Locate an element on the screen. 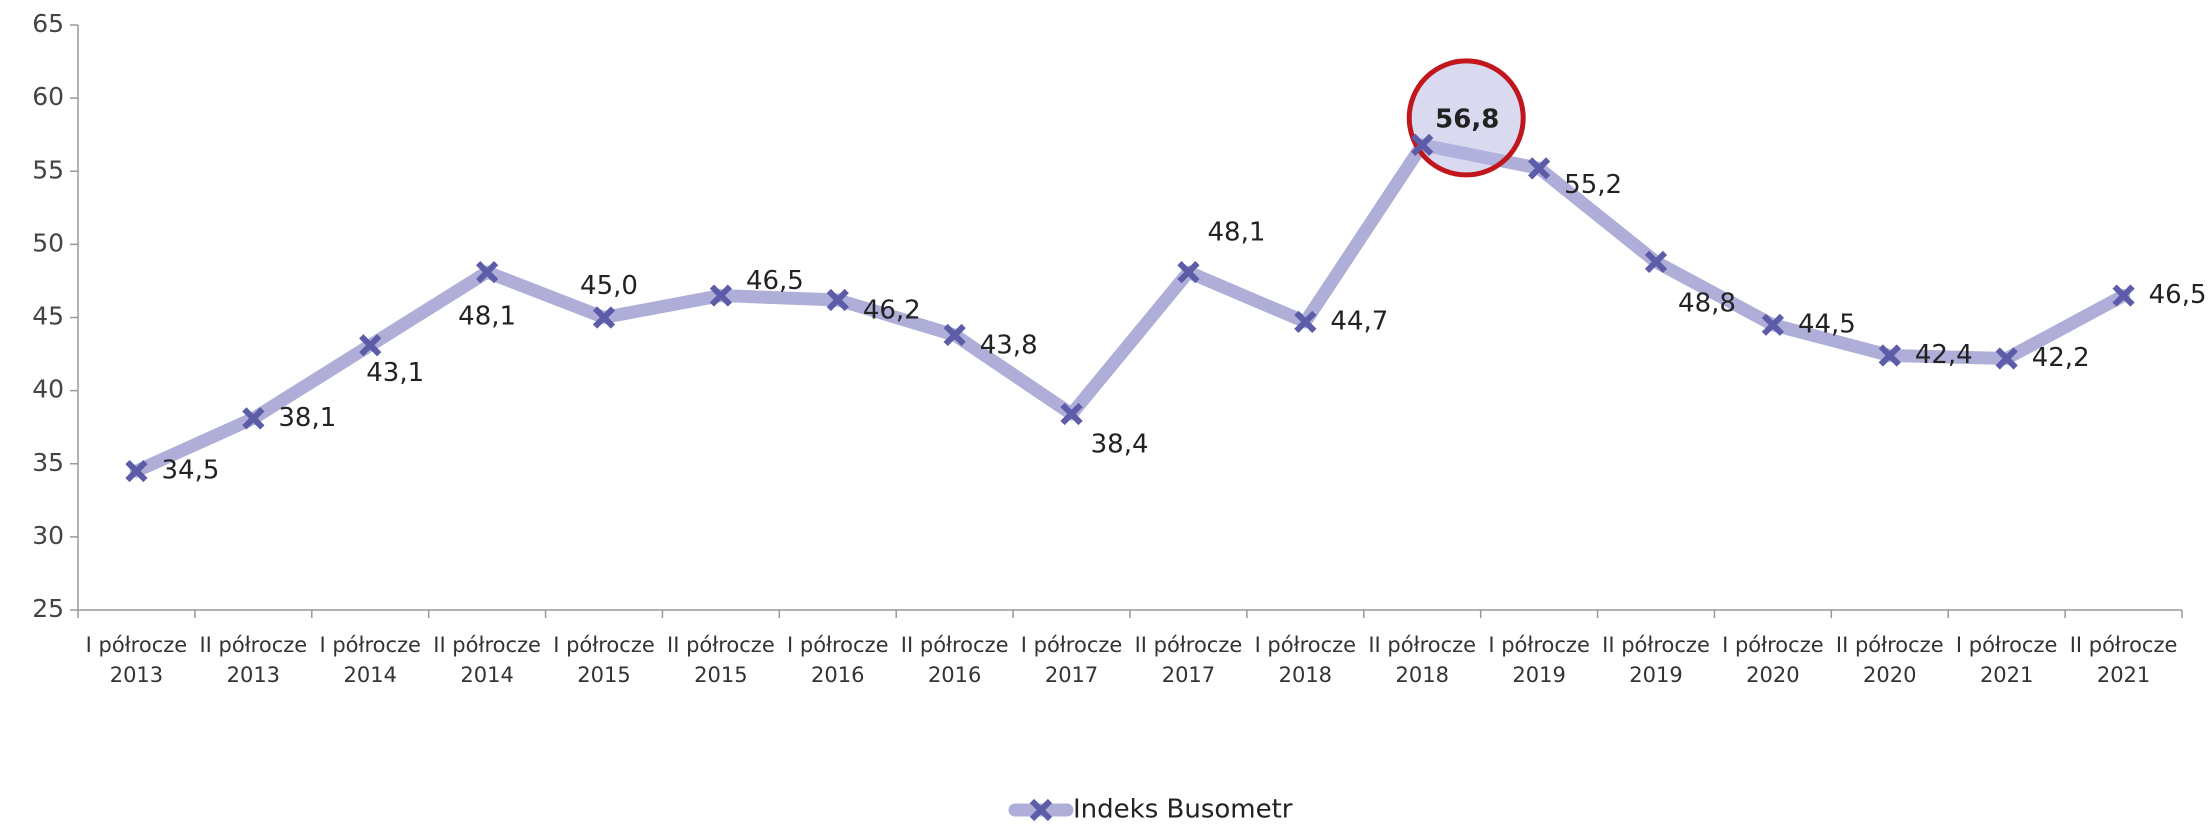 The width and height of the screenshot is (2210, 824). y-tick-label: 55 is located at coordinates (48, 169).